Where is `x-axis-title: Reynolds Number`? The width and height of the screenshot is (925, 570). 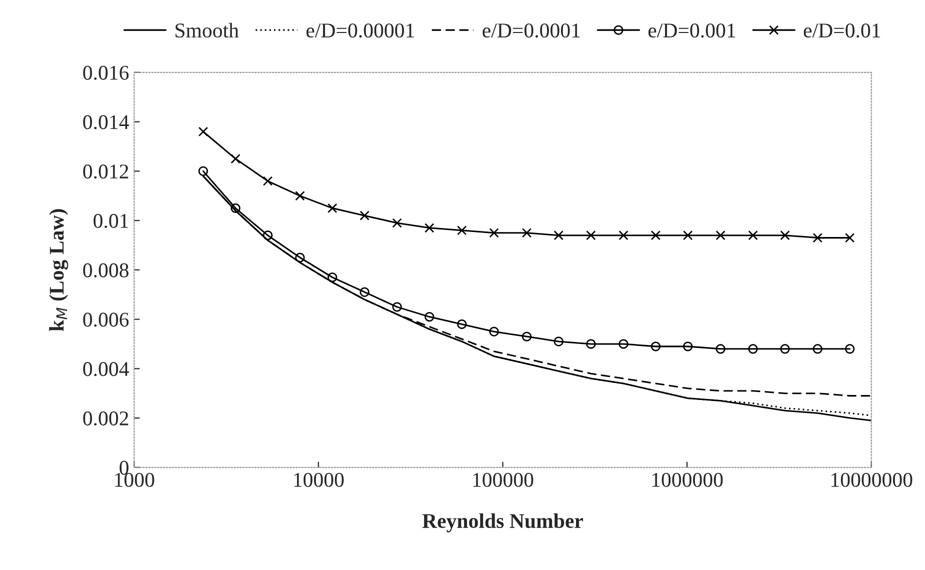 x-axis-title: Reynolds Number is located at coordinates (503, 522).